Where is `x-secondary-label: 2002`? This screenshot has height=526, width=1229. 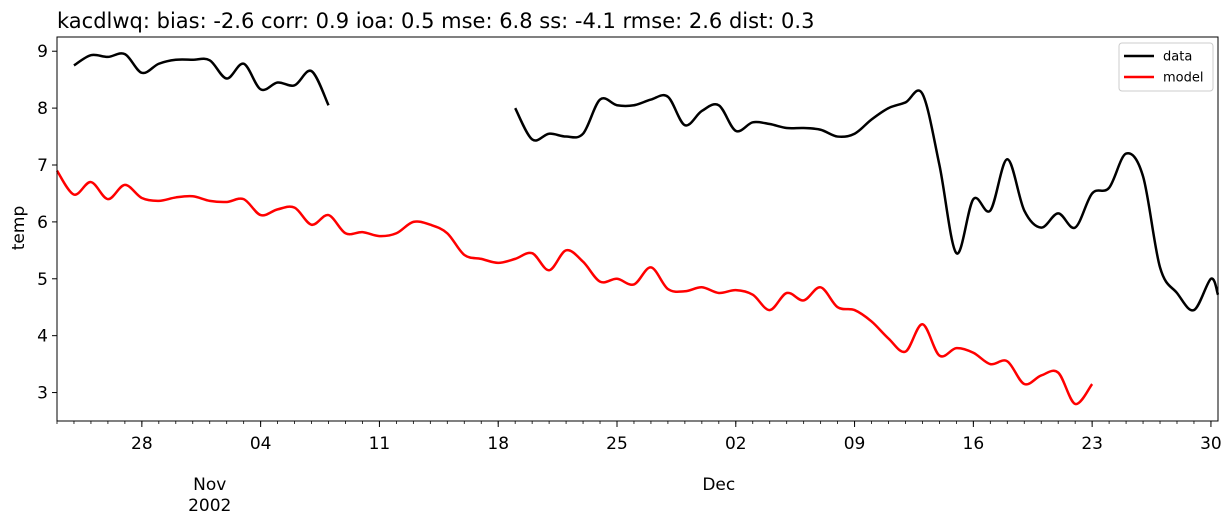
x-secondary-label: 2002 is located at coordinates (209, 506).